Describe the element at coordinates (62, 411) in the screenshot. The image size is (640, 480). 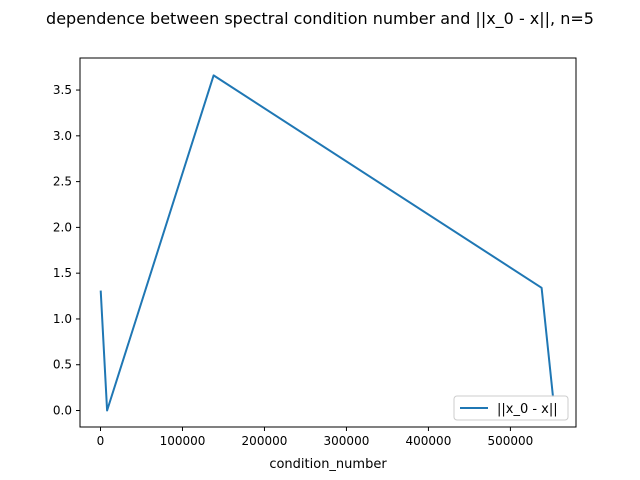
I see `y-tick-label: 0.0` at that location.